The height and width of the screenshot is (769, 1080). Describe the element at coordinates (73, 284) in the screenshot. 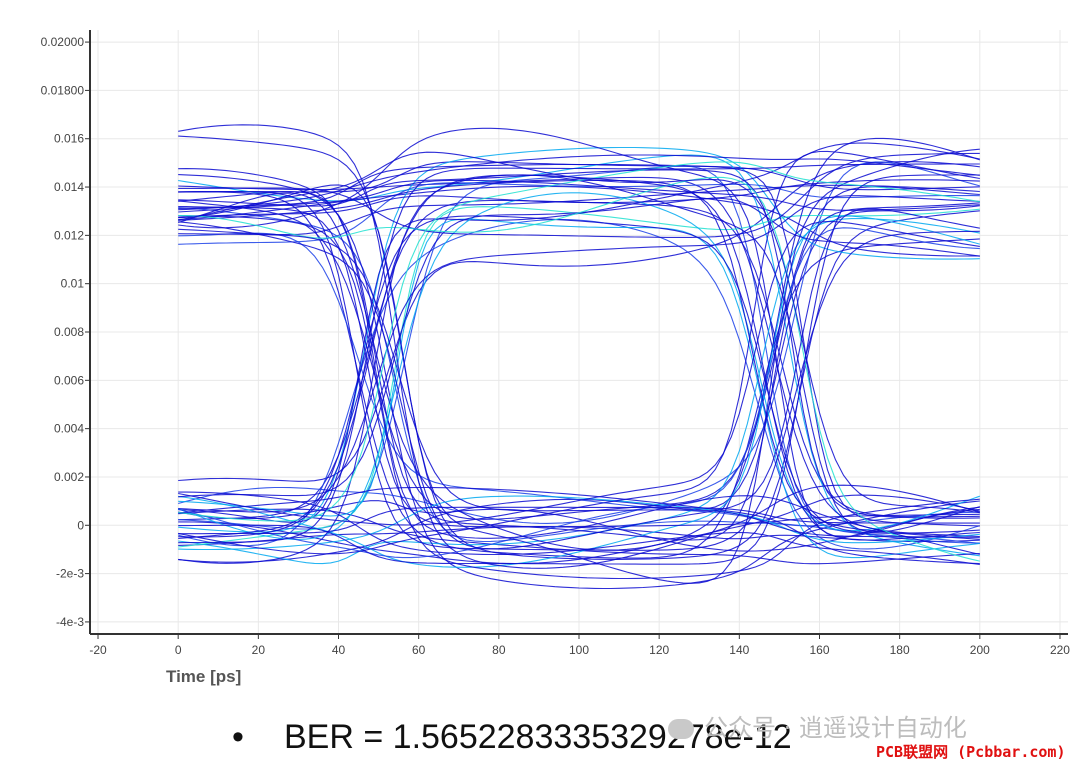

I see `y-tick-label: 0.01` at that location.